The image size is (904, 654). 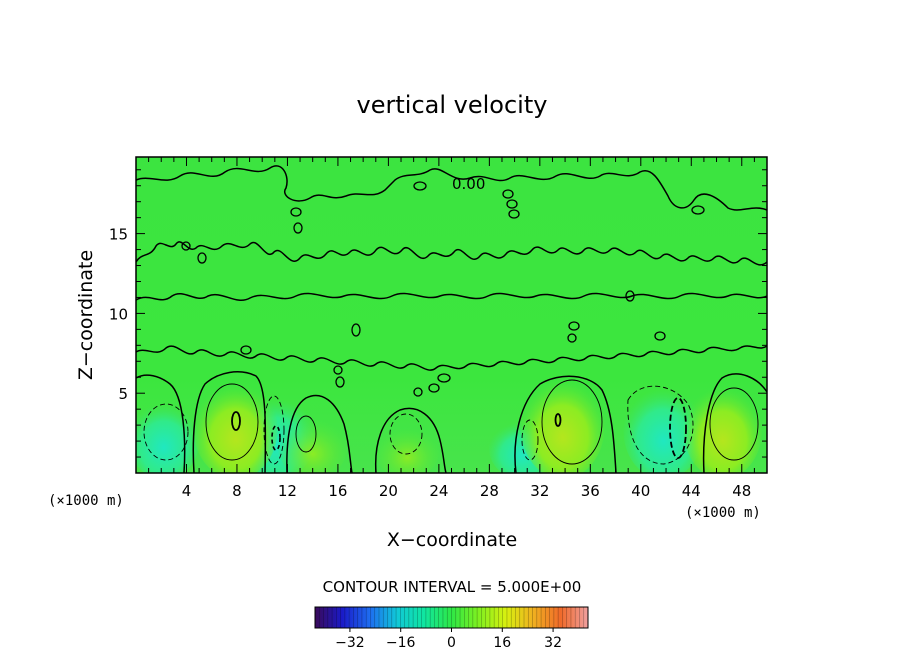 I want to click on x-tick-label: 32, so click(x=539, y=491).